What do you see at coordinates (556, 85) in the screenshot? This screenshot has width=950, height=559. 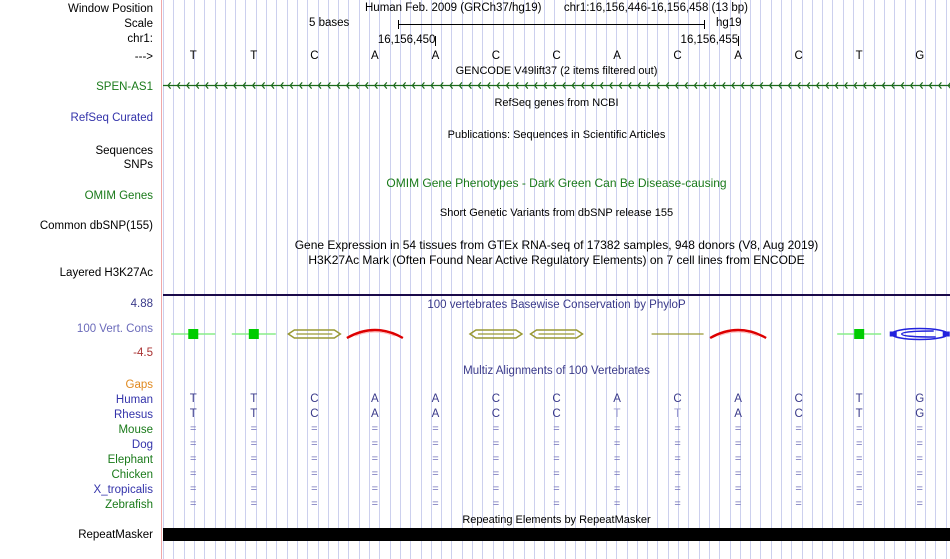 I see `gencode-intron-arrow-line` at bounding box center [556, 85].